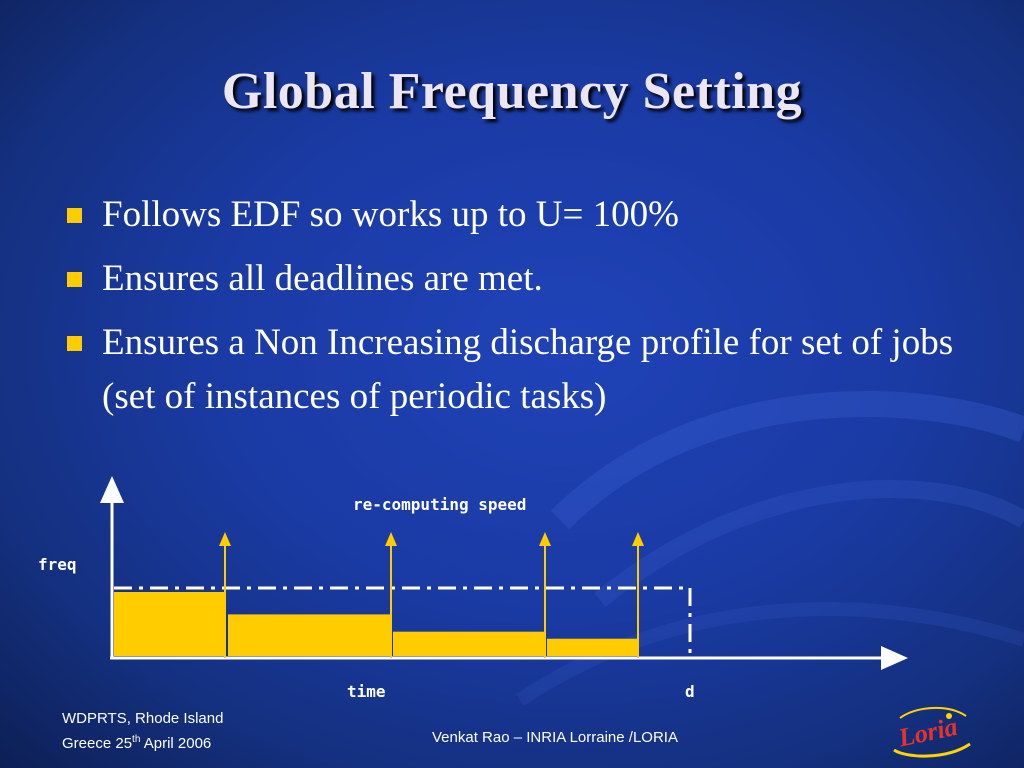 Image resolution: width=1024 pixels, height=768 pixels. I want to click on slide-title: Global Frequency Setting, so click(512, 91).